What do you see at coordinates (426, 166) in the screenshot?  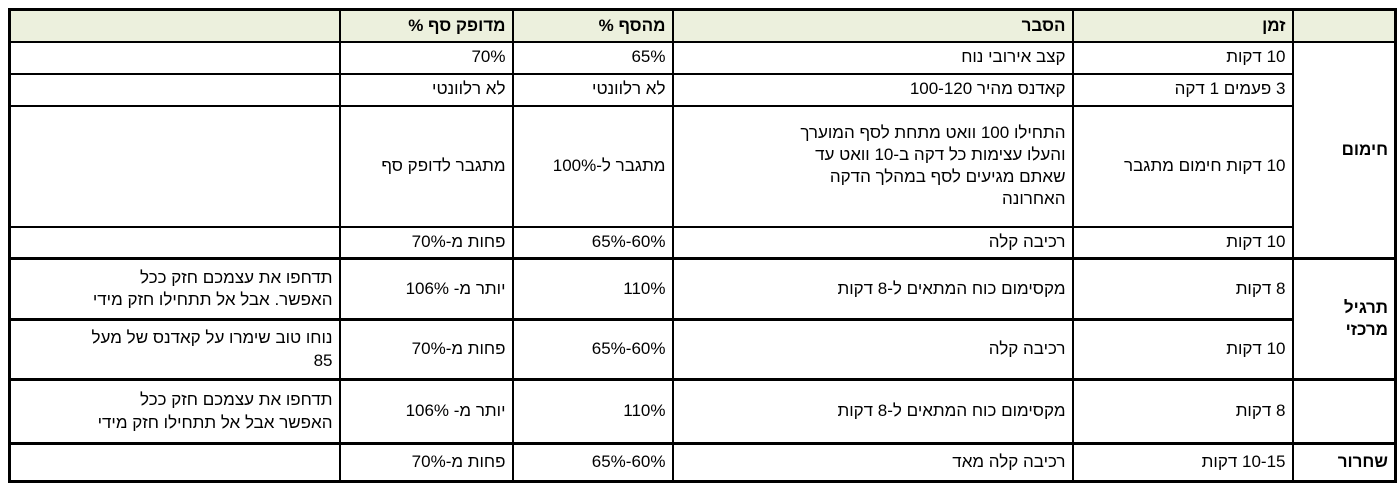 I see `cell-pct-hr: מתגבר לדופק סף` at bounding box center [426, 166].